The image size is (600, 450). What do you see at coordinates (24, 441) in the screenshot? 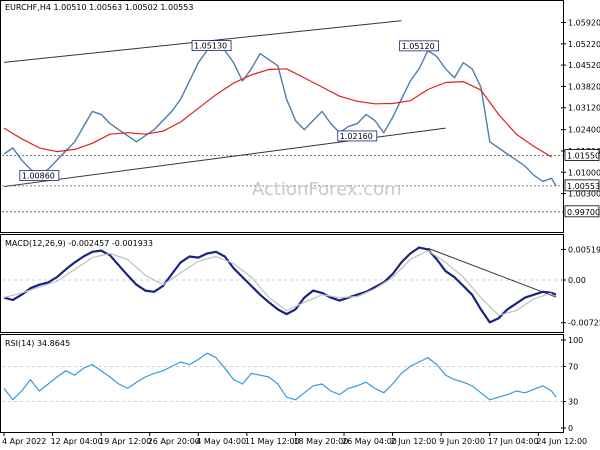
I see `x-tick-label: 4 Apr 2022` at bounding box center [24, 441].